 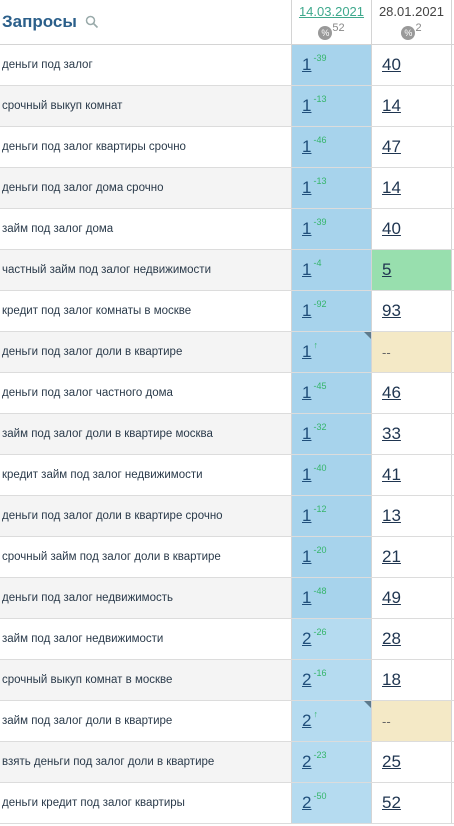 I want to click on date-column-header-1: 14.03.2021 % 52, so click(x=332, y=22).